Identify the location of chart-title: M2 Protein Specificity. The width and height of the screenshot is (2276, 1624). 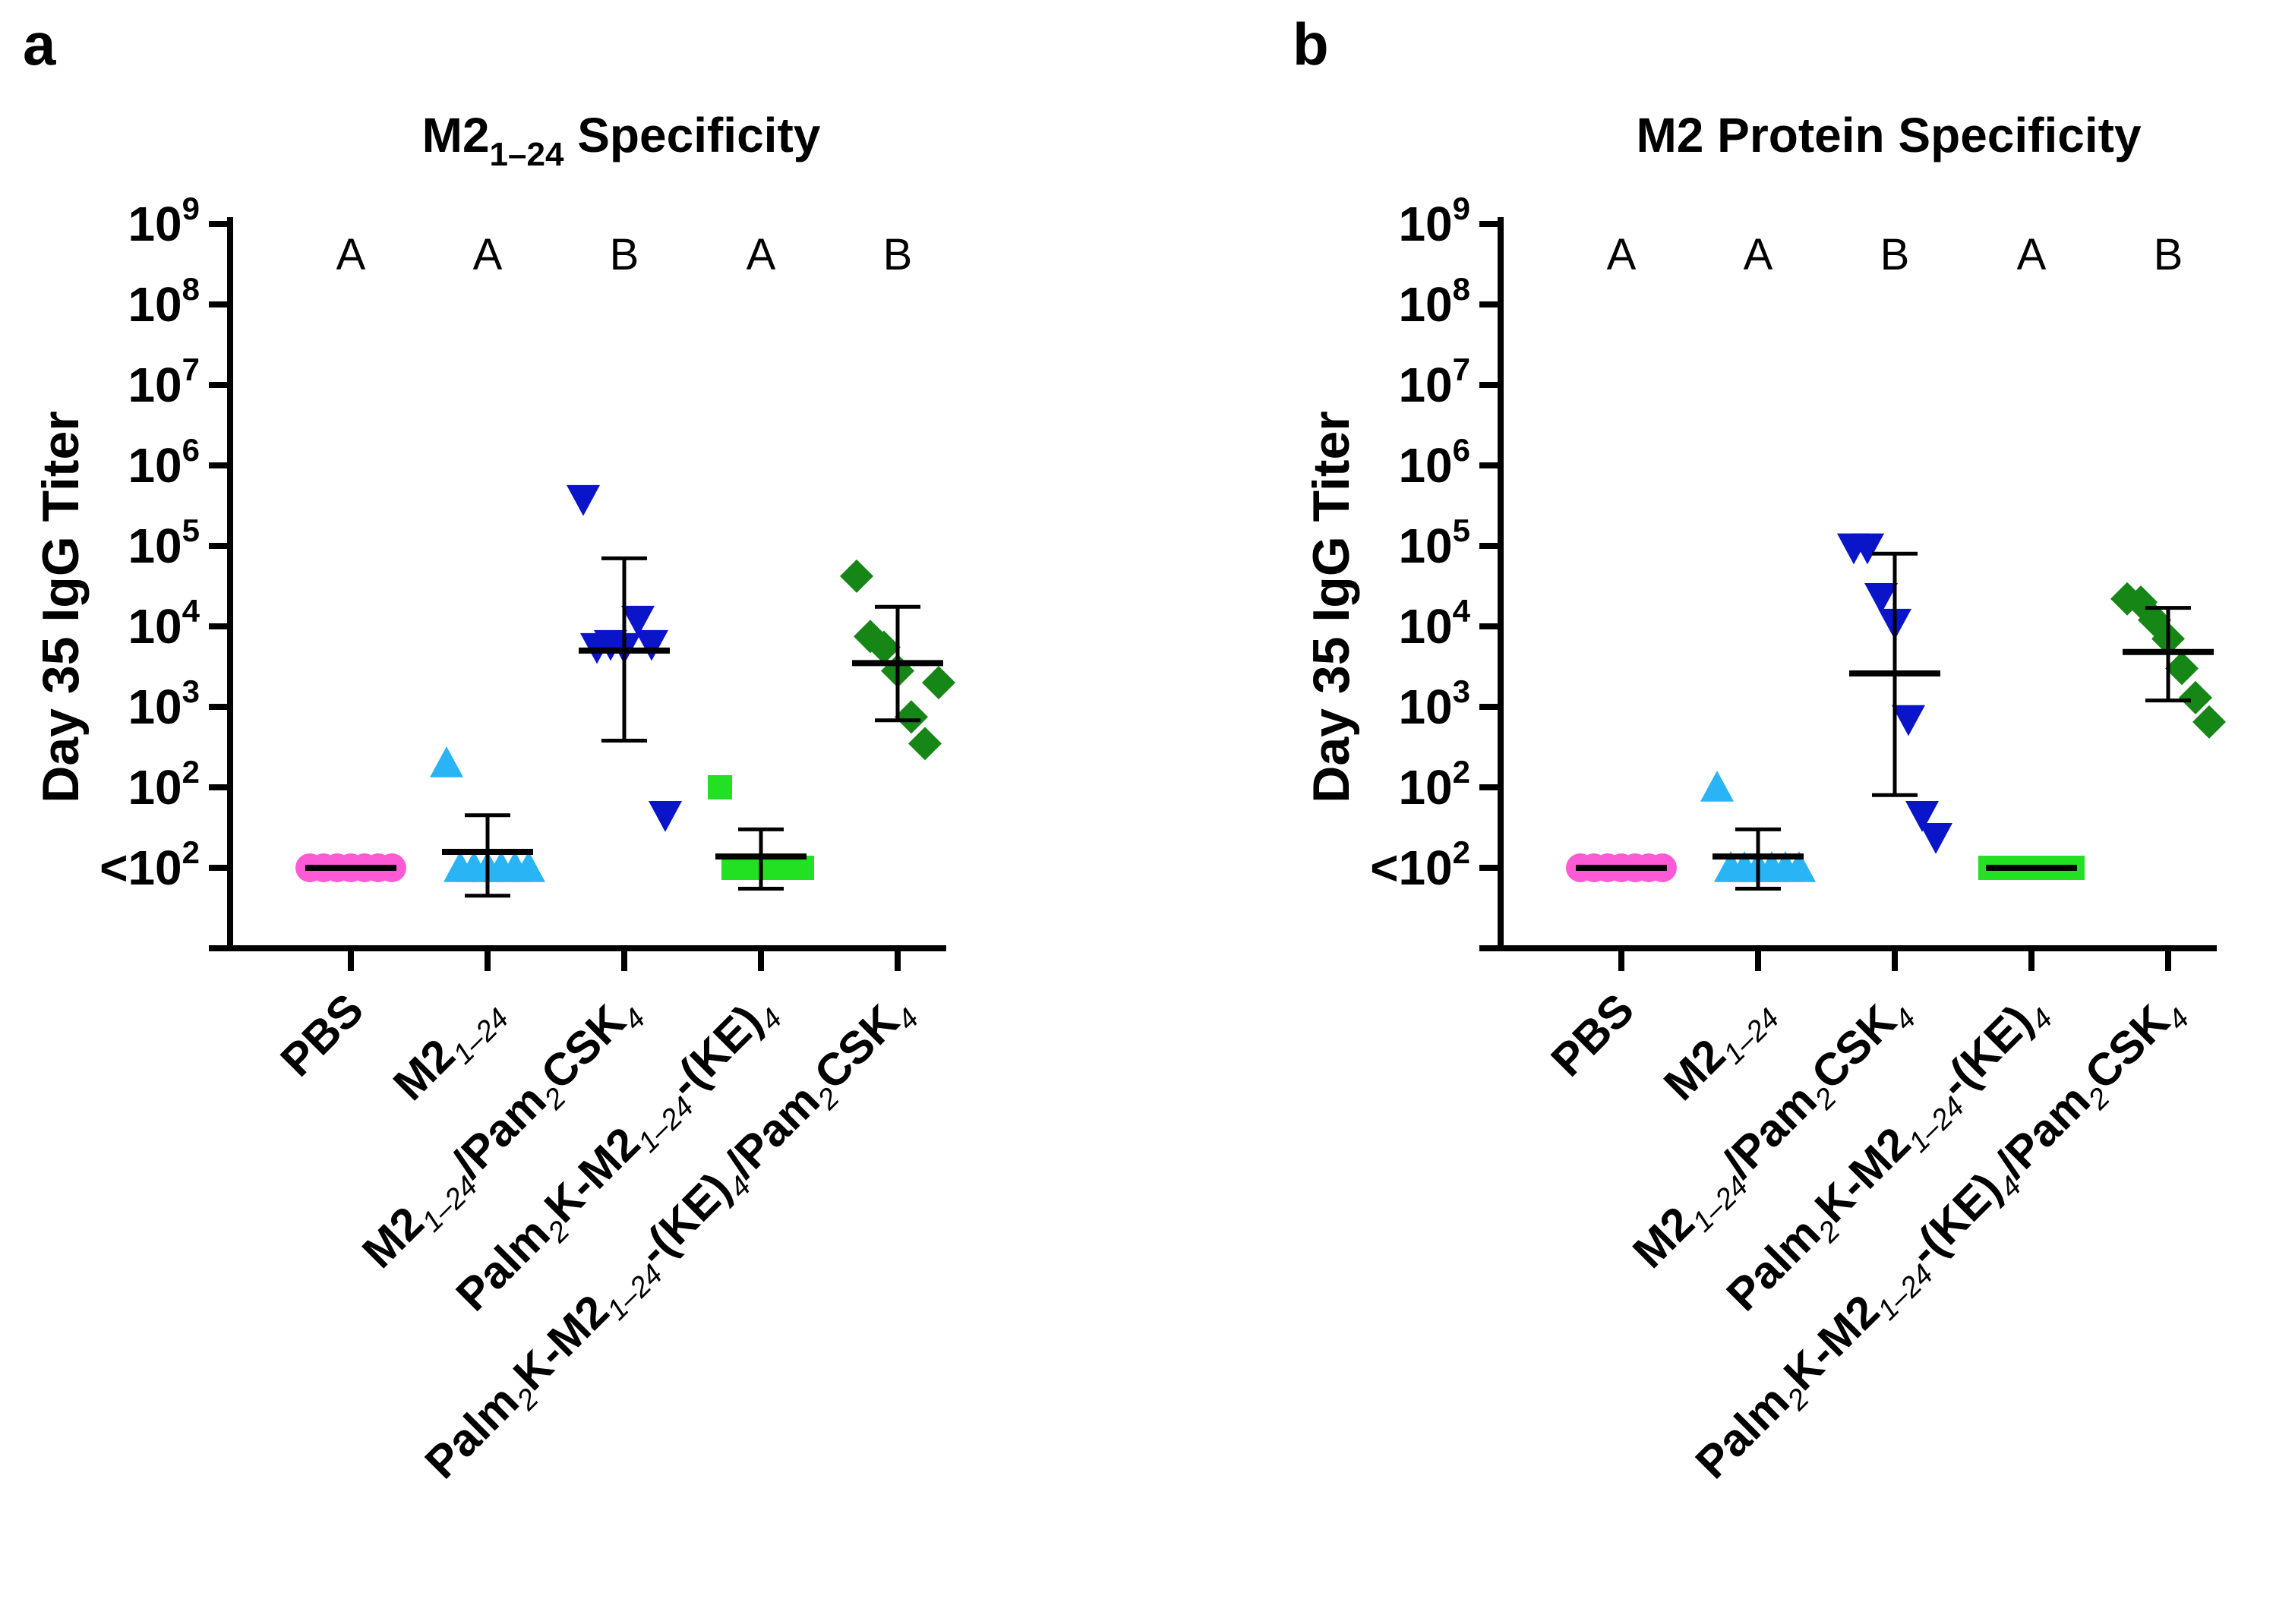
(1888, 135).